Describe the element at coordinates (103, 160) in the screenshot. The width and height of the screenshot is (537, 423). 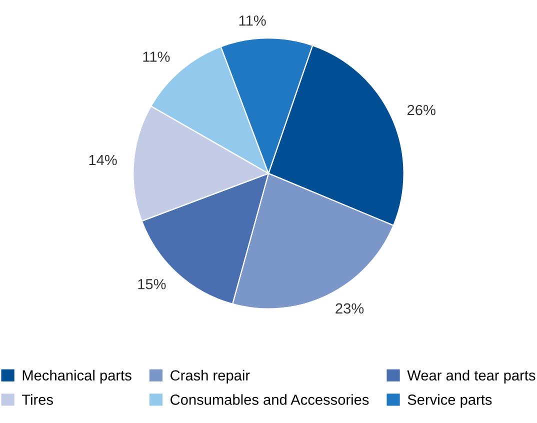
I see `data-label: 14%` at that location.